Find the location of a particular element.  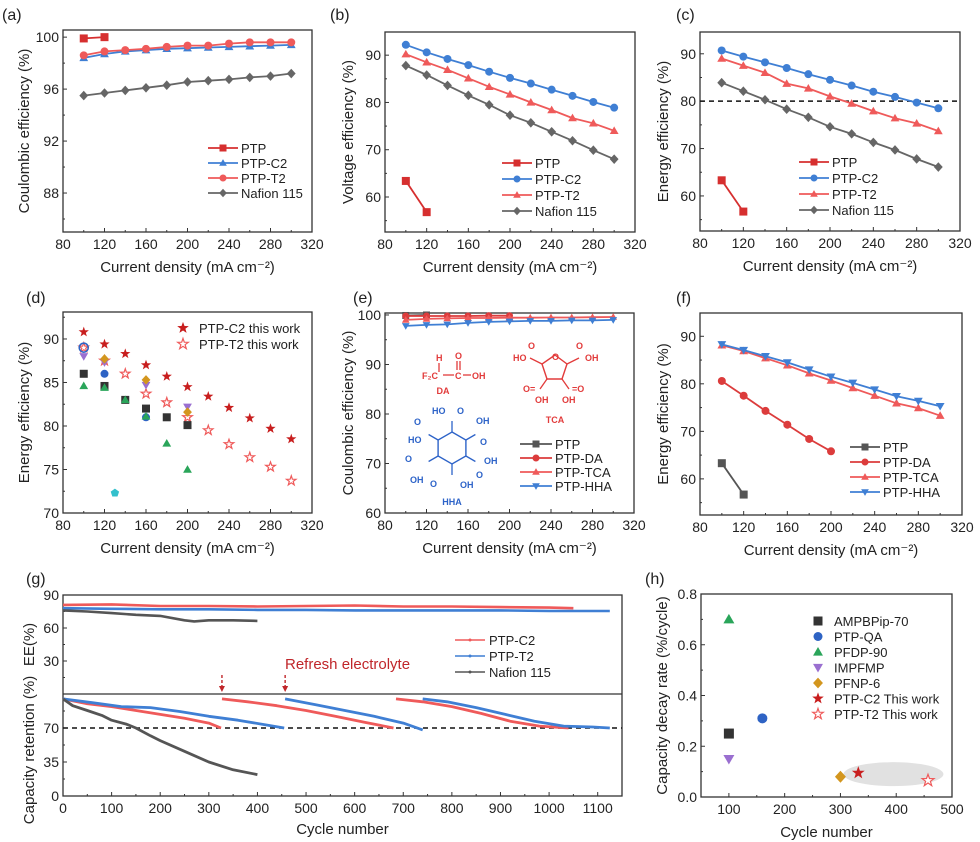

x-tick-label: 700 is located at coordinates (404, 808).